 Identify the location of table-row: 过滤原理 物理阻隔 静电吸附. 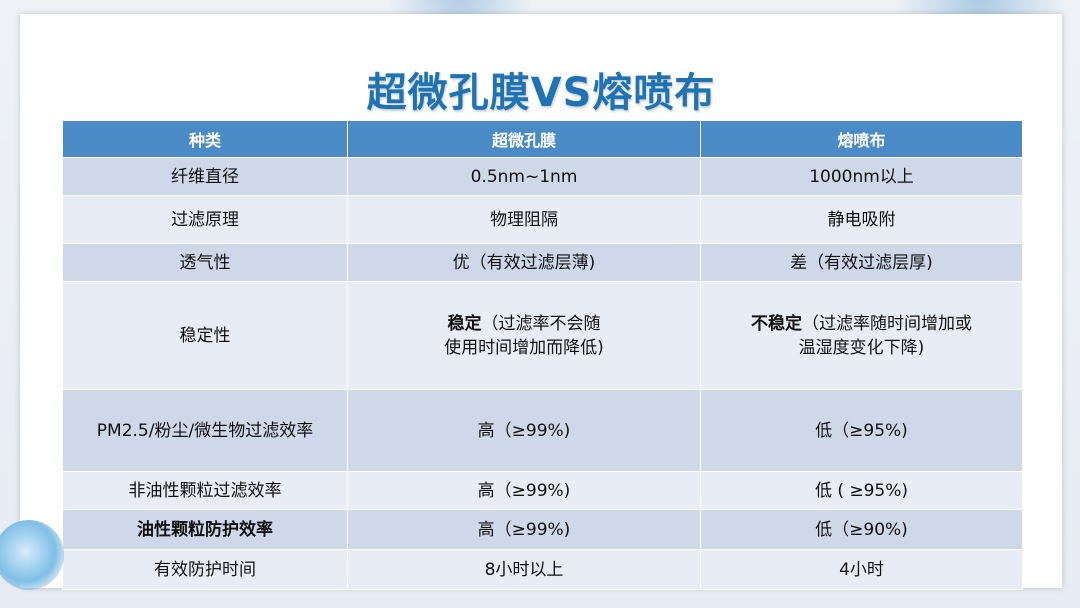
(542, 219).